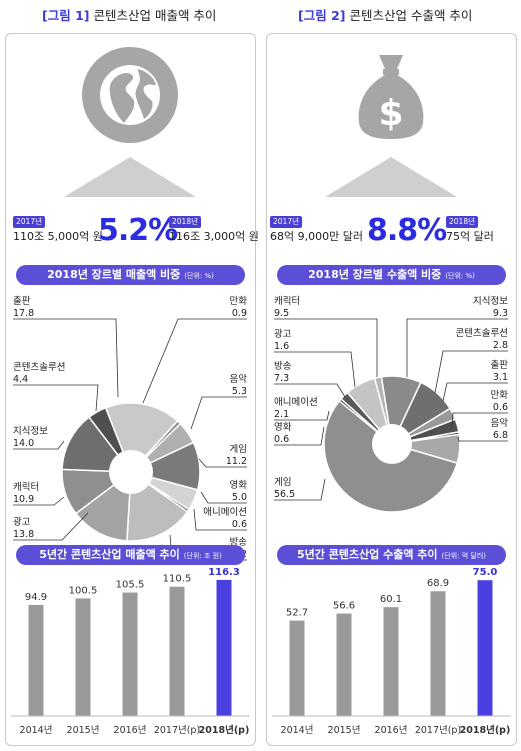 This screenshot has width=521, height=751. Describe the element at coordinates (391, 599) in the screenshot. I see `bar-value-label: 60.1` at that location.